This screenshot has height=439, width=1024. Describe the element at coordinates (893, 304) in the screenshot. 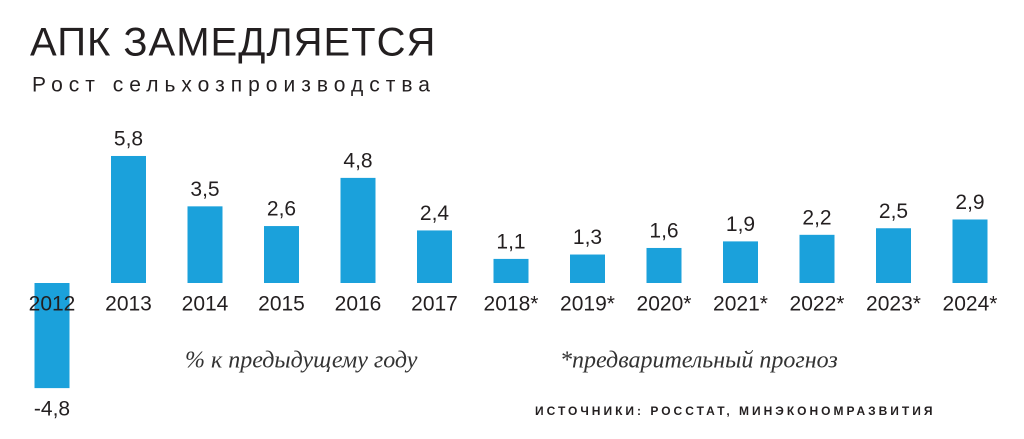

I see `x-tick-label: 2023*` at that location.